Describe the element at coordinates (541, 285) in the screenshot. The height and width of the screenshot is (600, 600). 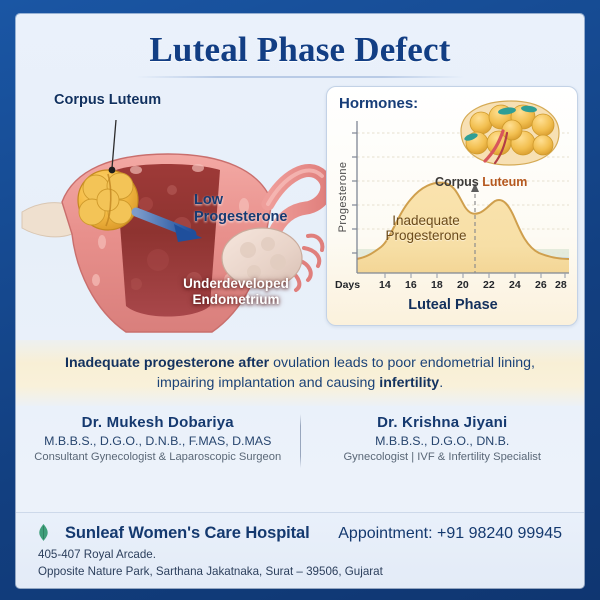
I see `chart-xtick-26: 26` at that location.